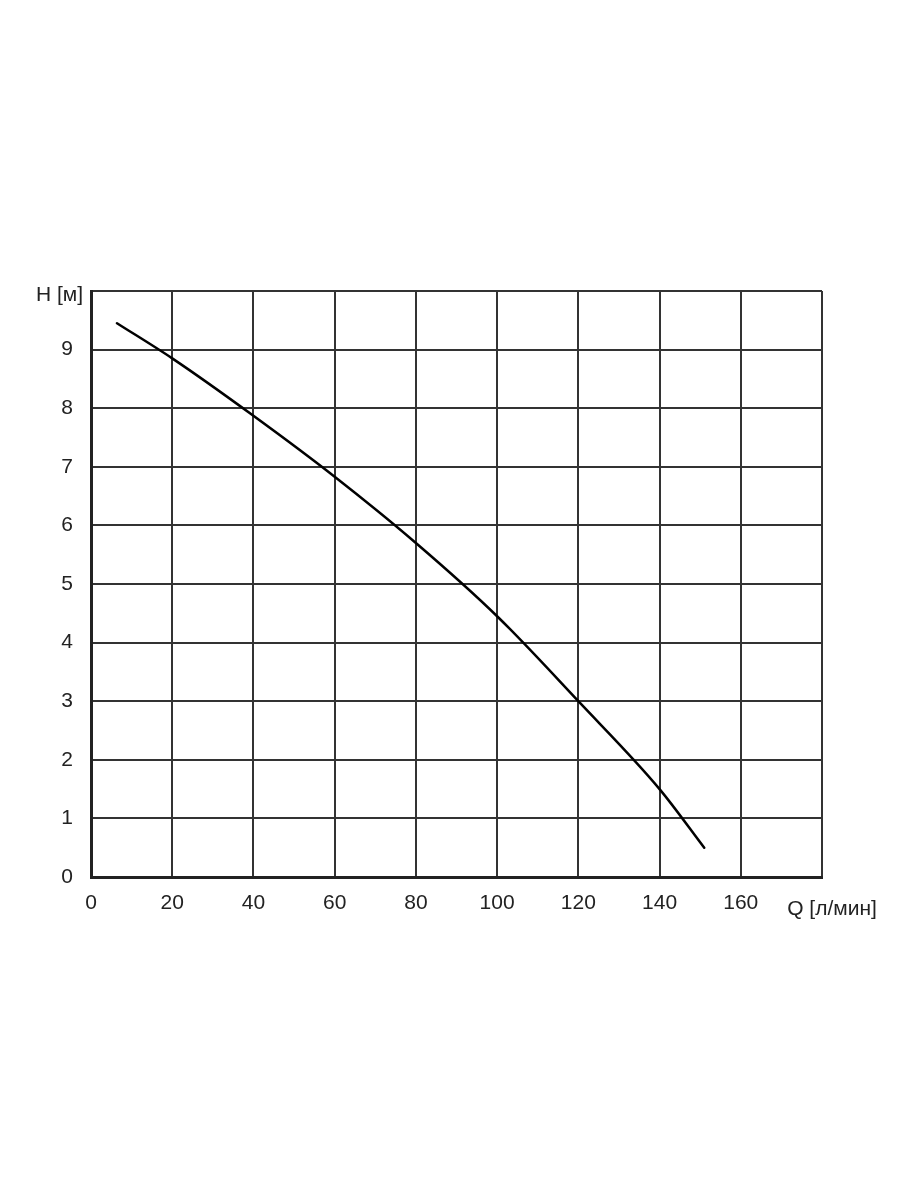 This screenshot has height=1200, width=900. What do you see at coordinates (67, 524) in the screenshot?
I see `y-tick-label: 6` at bounding box center [67, 524].